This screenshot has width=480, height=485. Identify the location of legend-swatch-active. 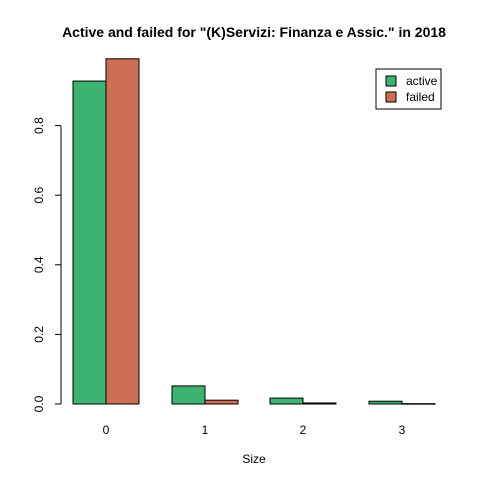
(391, 81).